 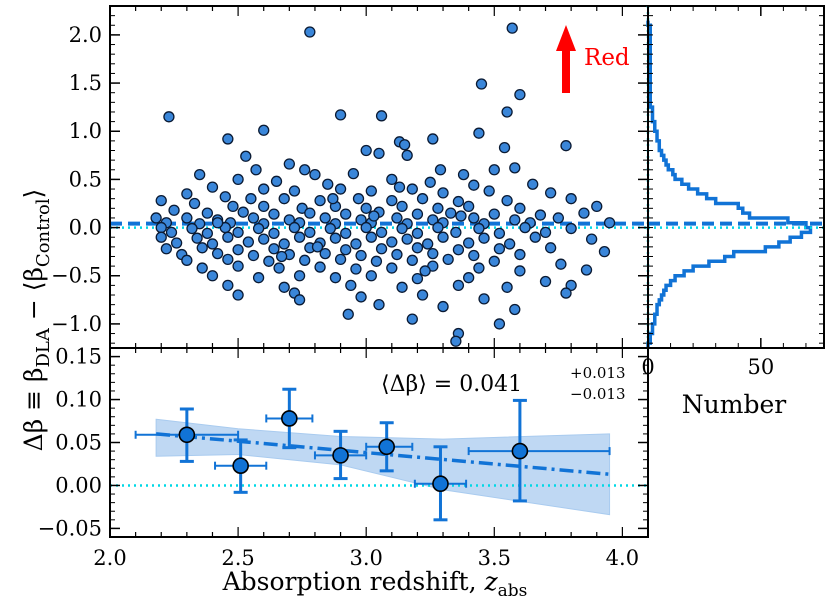 I want to click on y-tick-label: 0.10, so click(x=78, y=400).